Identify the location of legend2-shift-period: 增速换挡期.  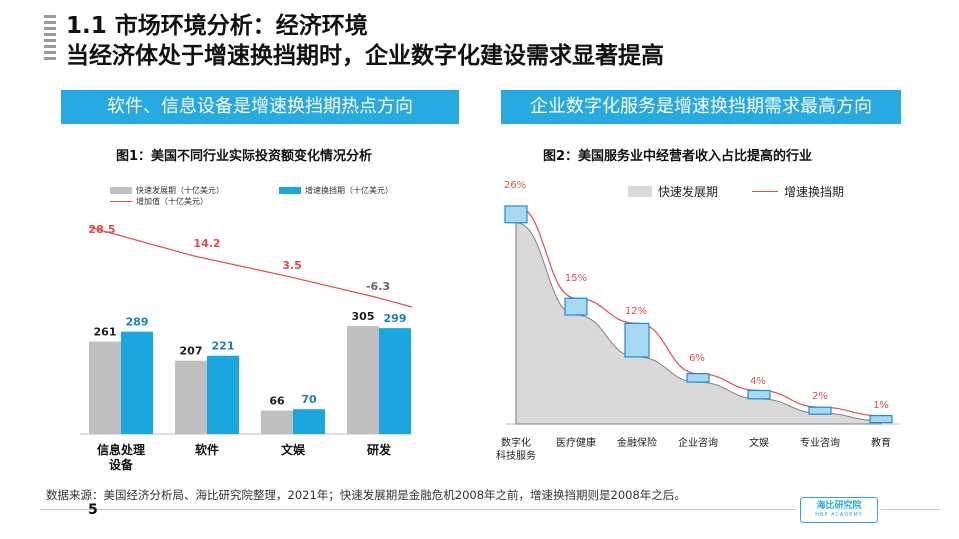
(798, 191).